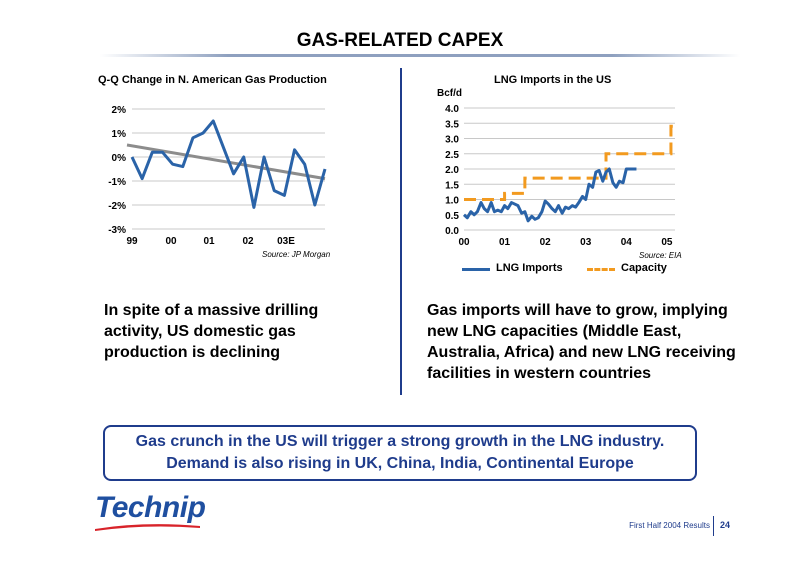  What do you see at coordinates (553, 80) in the screenshot?
I see `chart-title-right: LNG Imports in the US` at bounding box center [553, 80].